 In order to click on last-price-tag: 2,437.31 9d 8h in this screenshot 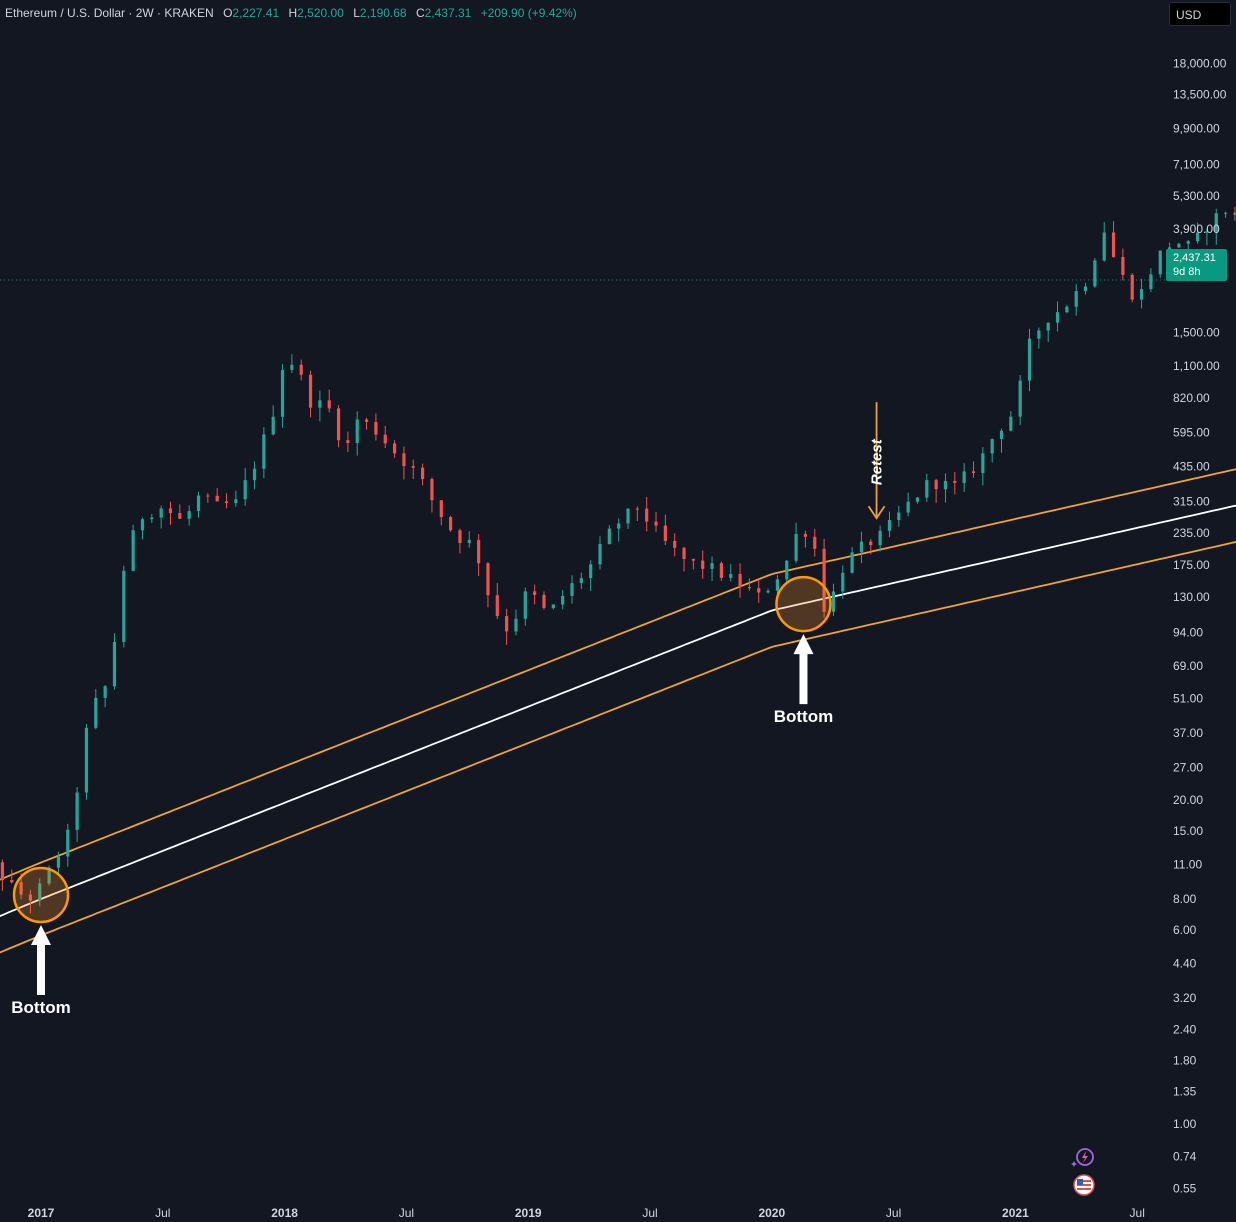, I will do `click(1196, 265)`.